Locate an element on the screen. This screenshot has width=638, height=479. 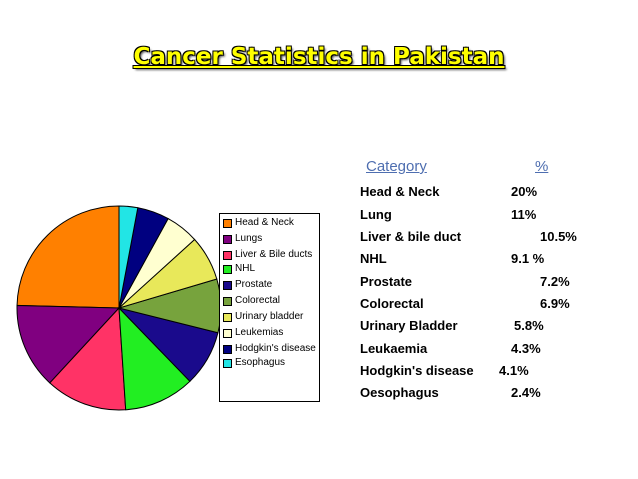
legend-item: Colorectal is located at coordinates (270, 300).